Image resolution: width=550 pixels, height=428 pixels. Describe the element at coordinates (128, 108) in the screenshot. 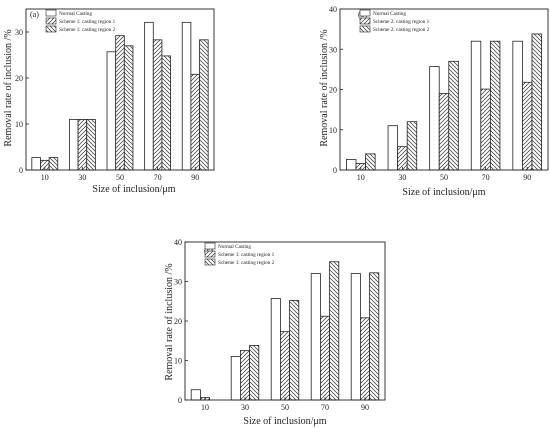

I see `bar-a-s2-c2` at that location.